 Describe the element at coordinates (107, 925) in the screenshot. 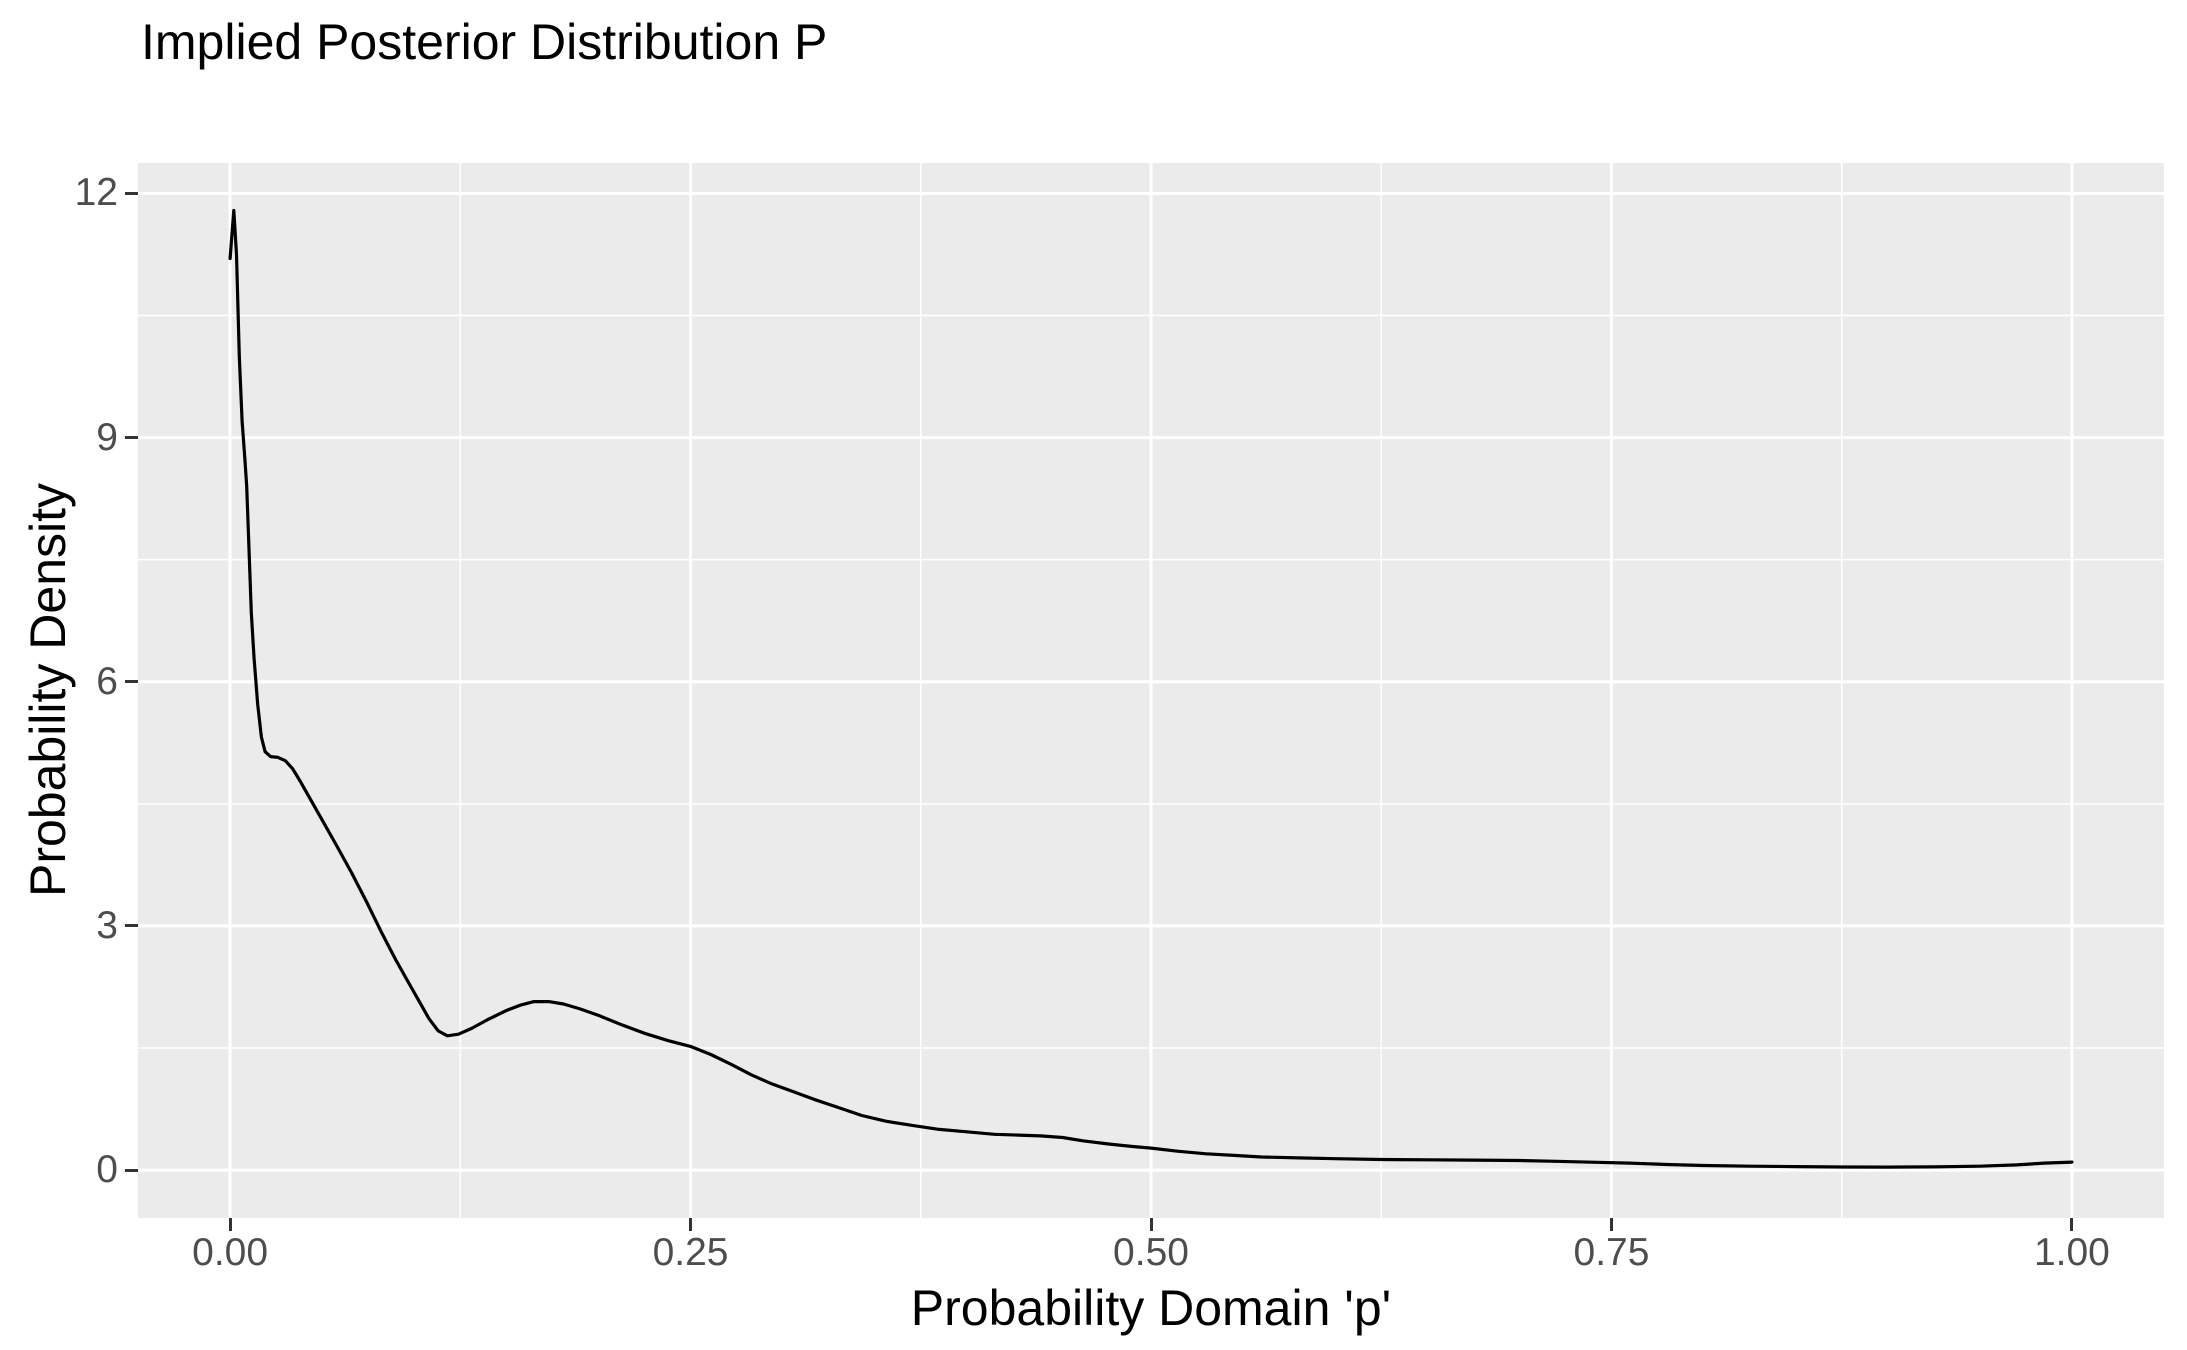

I see `y-tick-label: 3` at that location.